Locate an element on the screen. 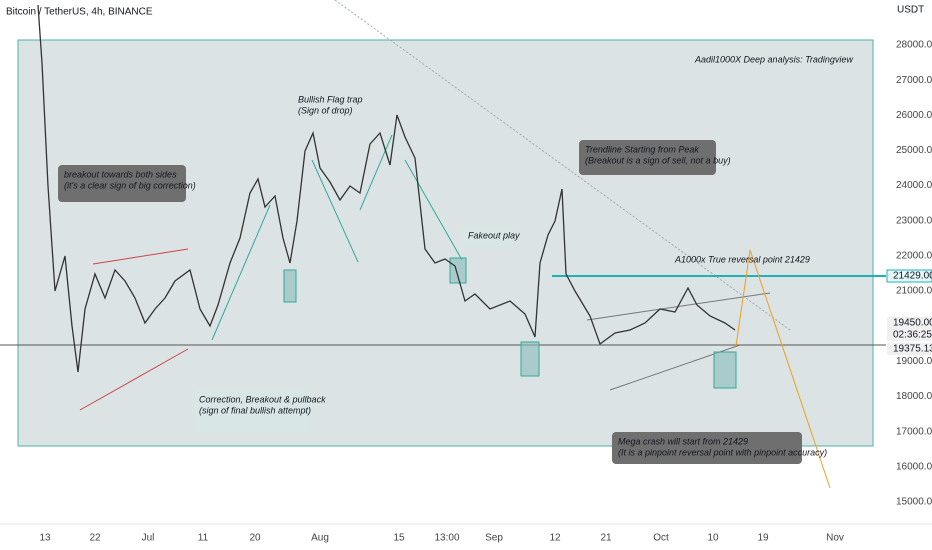  price-label: 17000.00 is located at coordinates (914, 431).